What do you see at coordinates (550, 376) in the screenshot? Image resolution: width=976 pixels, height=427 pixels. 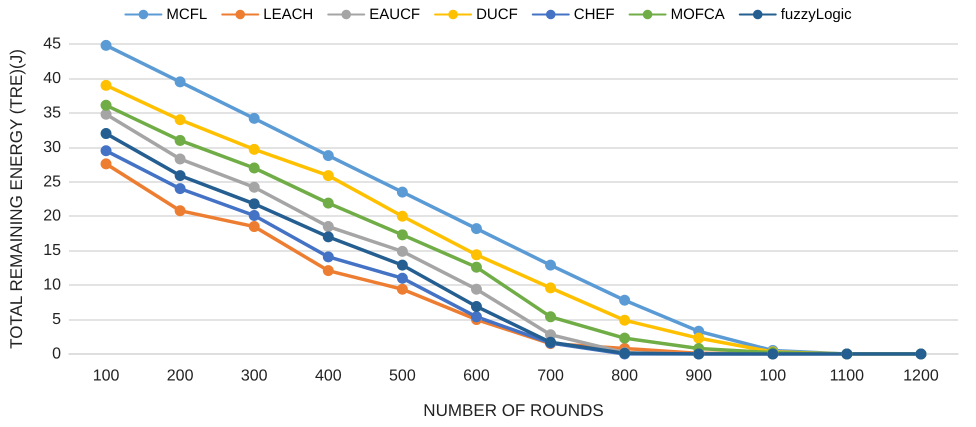 I see `x-tick-label: 700` at bounding box center [550, 376].